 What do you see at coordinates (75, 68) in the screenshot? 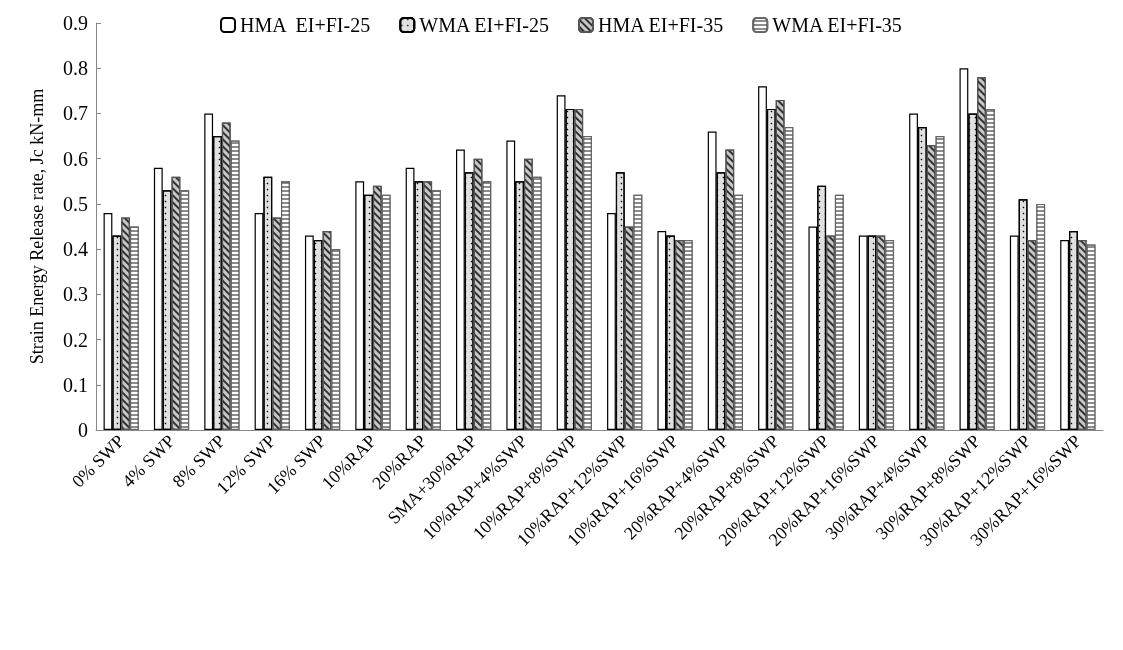
I see `y-tick-label: 0.8` at bounding box center [75, 68].